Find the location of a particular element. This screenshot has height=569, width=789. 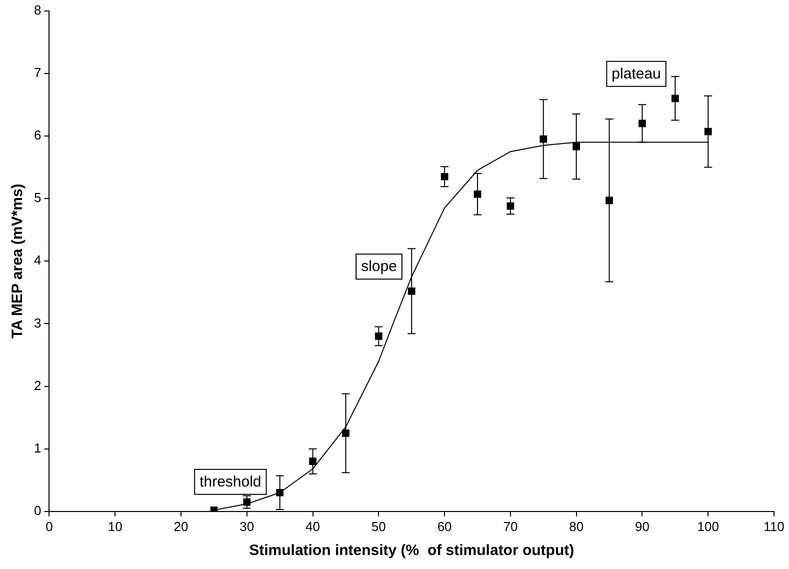

x-tick-label: 10 is located at coordinates (115, 526).